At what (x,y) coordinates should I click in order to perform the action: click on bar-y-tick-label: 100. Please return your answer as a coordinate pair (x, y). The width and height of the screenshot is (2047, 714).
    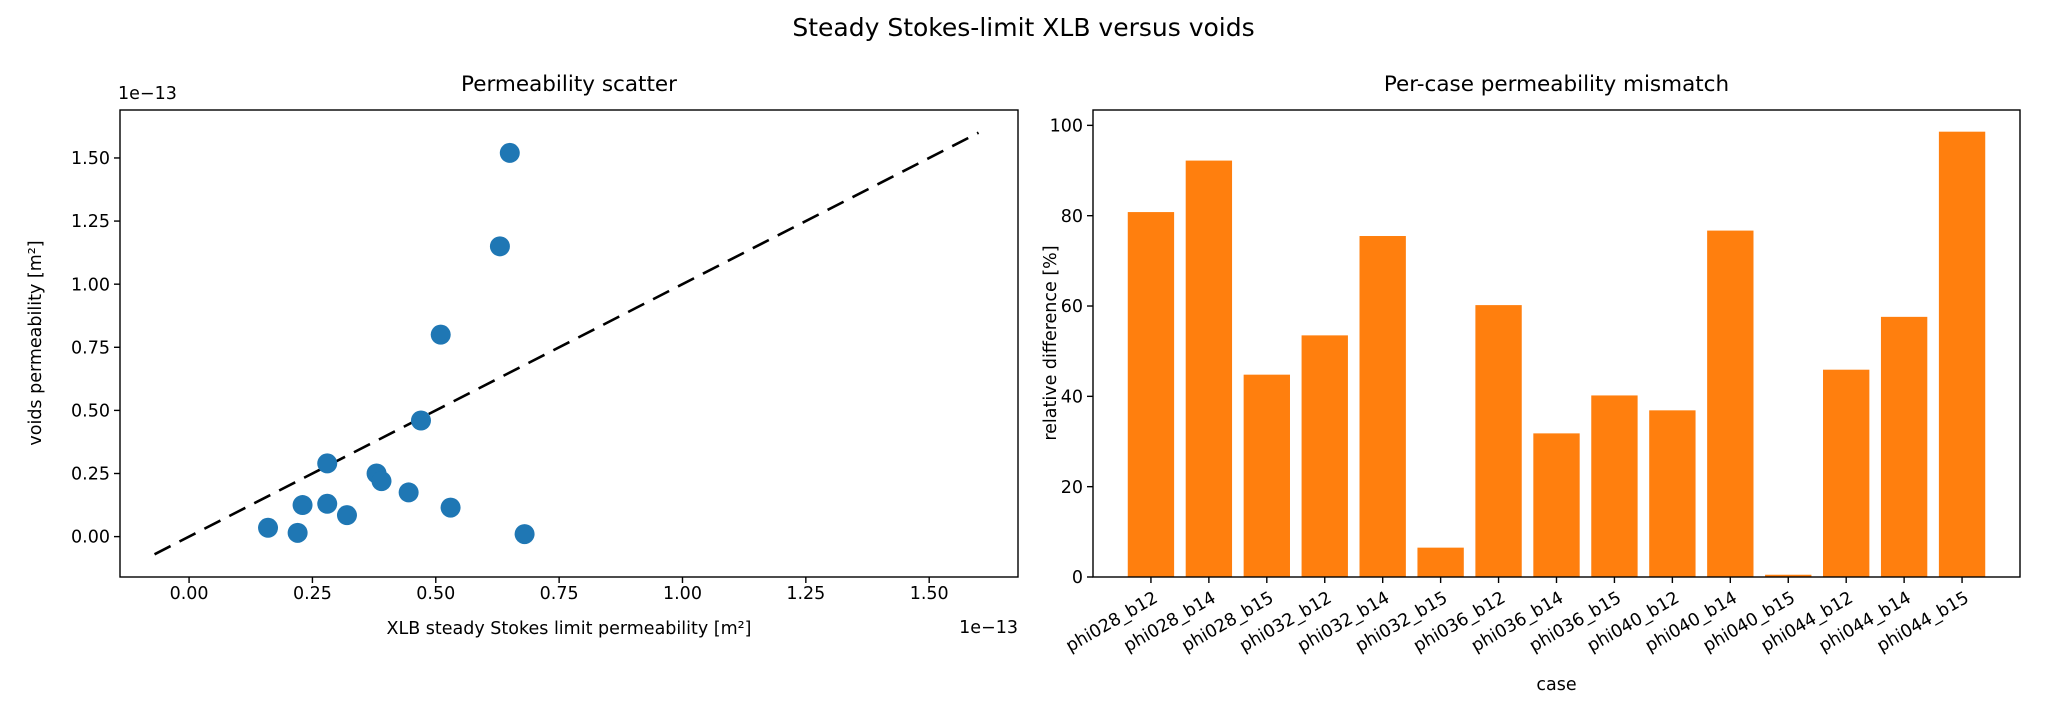
    Looking at the image, I should click on (1066, 126).